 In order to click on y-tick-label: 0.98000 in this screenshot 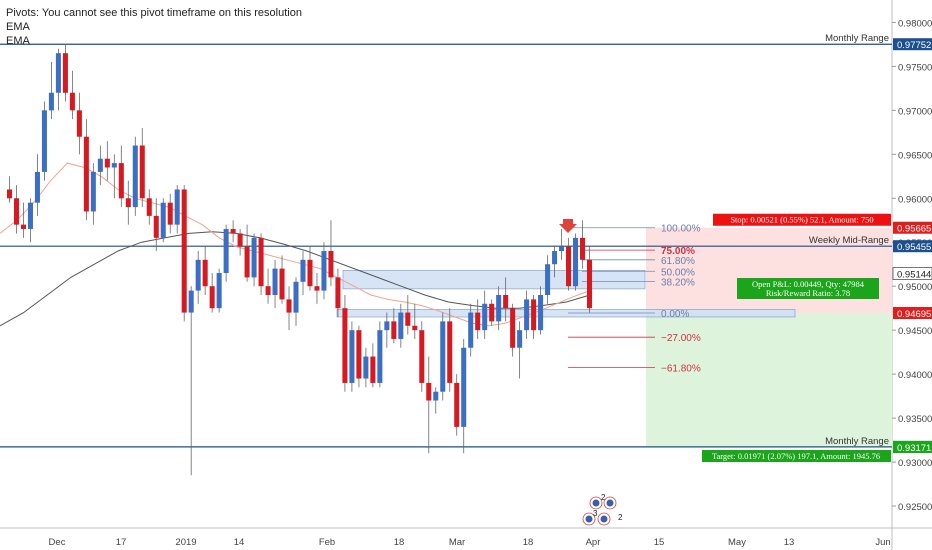, I will do `click(915, 23)`.